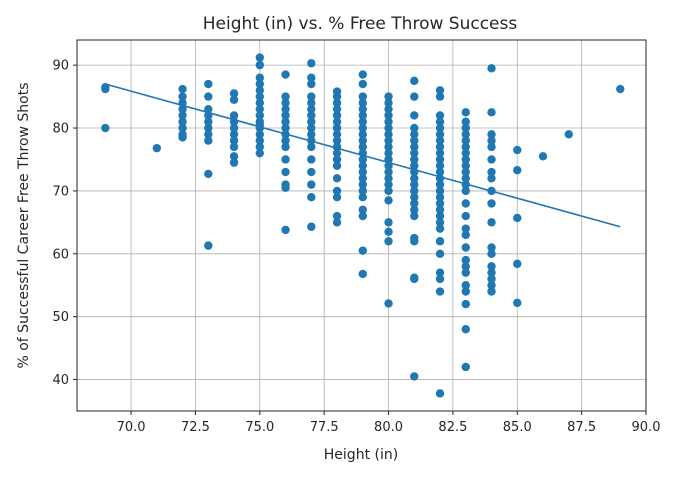 The width and height of the screenshot is (696, 488). Describe the element at coordinates (361, 455) in the screenshot. I see `x-axis-label: Height (in)` at that location.